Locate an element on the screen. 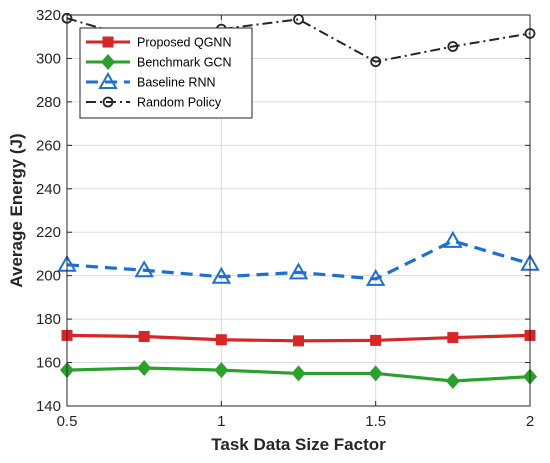  x-tick-label: 2 is located at coordinates (530, 421).